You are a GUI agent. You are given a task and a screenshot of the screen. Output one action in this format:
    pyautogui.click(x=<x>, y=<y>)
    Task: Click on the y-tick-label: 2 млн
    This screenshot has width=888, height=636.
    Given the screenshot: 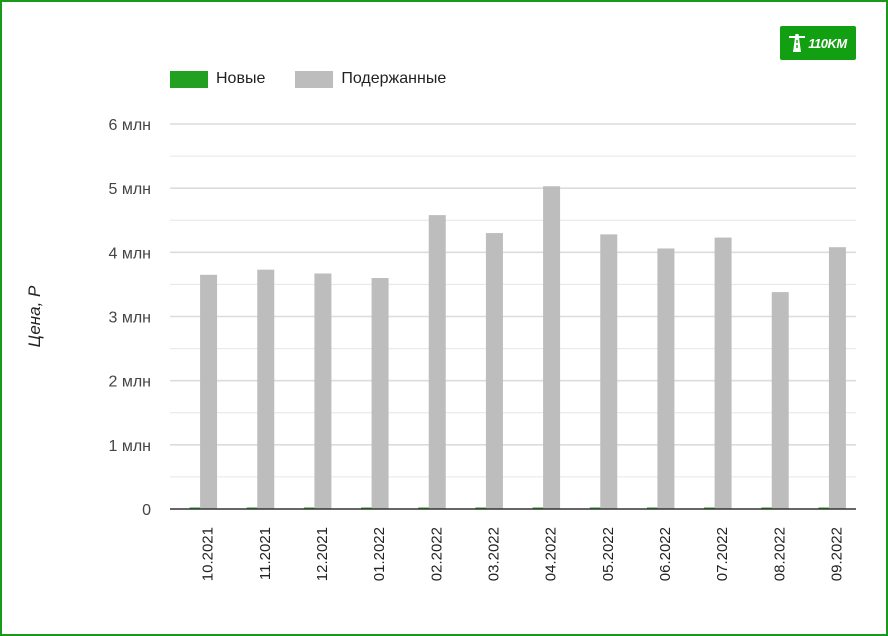 What is the action you would take?
    pyautogui.click(x=129, y=382)
    